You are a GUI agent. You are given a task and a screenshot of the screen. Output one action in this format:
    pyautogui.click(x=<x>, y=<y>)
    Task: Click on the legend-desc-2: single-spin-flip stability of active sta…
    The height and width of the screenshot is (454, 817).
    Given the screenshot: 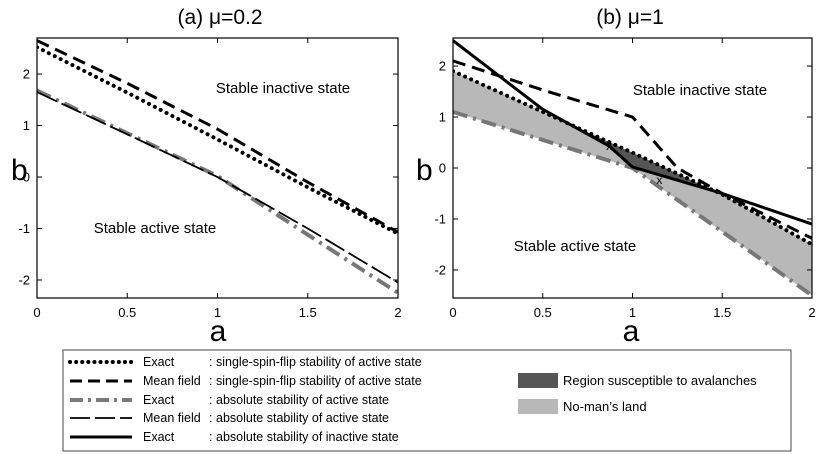 What is the action you would take?
    pyautogui.click(x=319, y=381)
    